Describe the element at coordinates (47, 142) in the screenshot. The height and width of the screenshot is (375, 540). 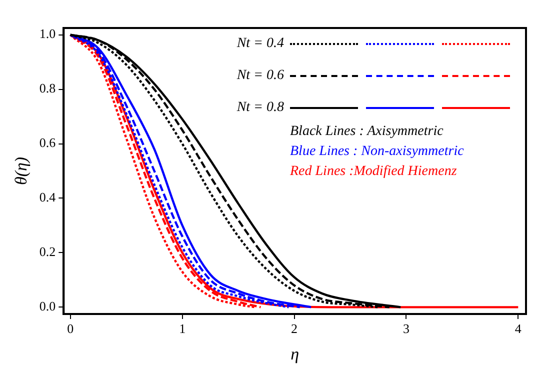
I see `y-tick-label: 0.6` at that location.